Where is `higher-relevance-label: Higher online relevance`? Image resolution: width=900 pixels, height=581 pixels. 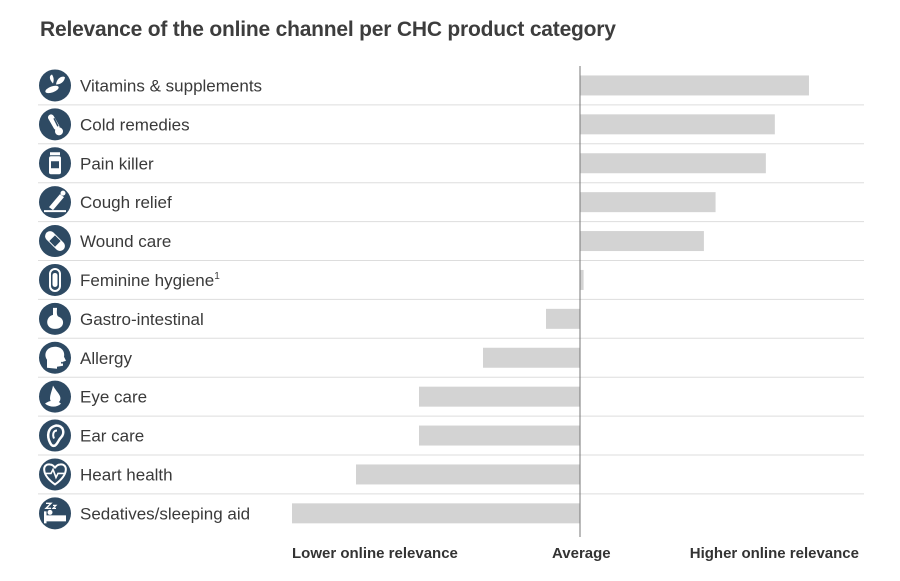
higher-relevance-label: Higher online relevance is located at coordinates (774, 553).